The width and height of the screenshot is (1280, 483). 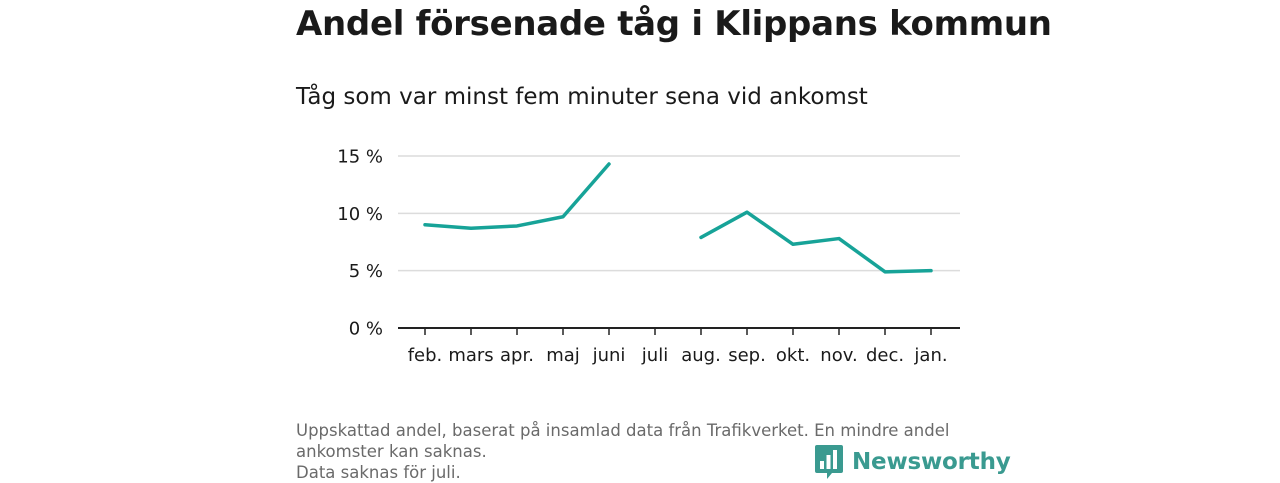 What do you see at coordinates (609, 355) in the screenshot?
I see `x-tick-label: juni` at bounding box center [609, 355].